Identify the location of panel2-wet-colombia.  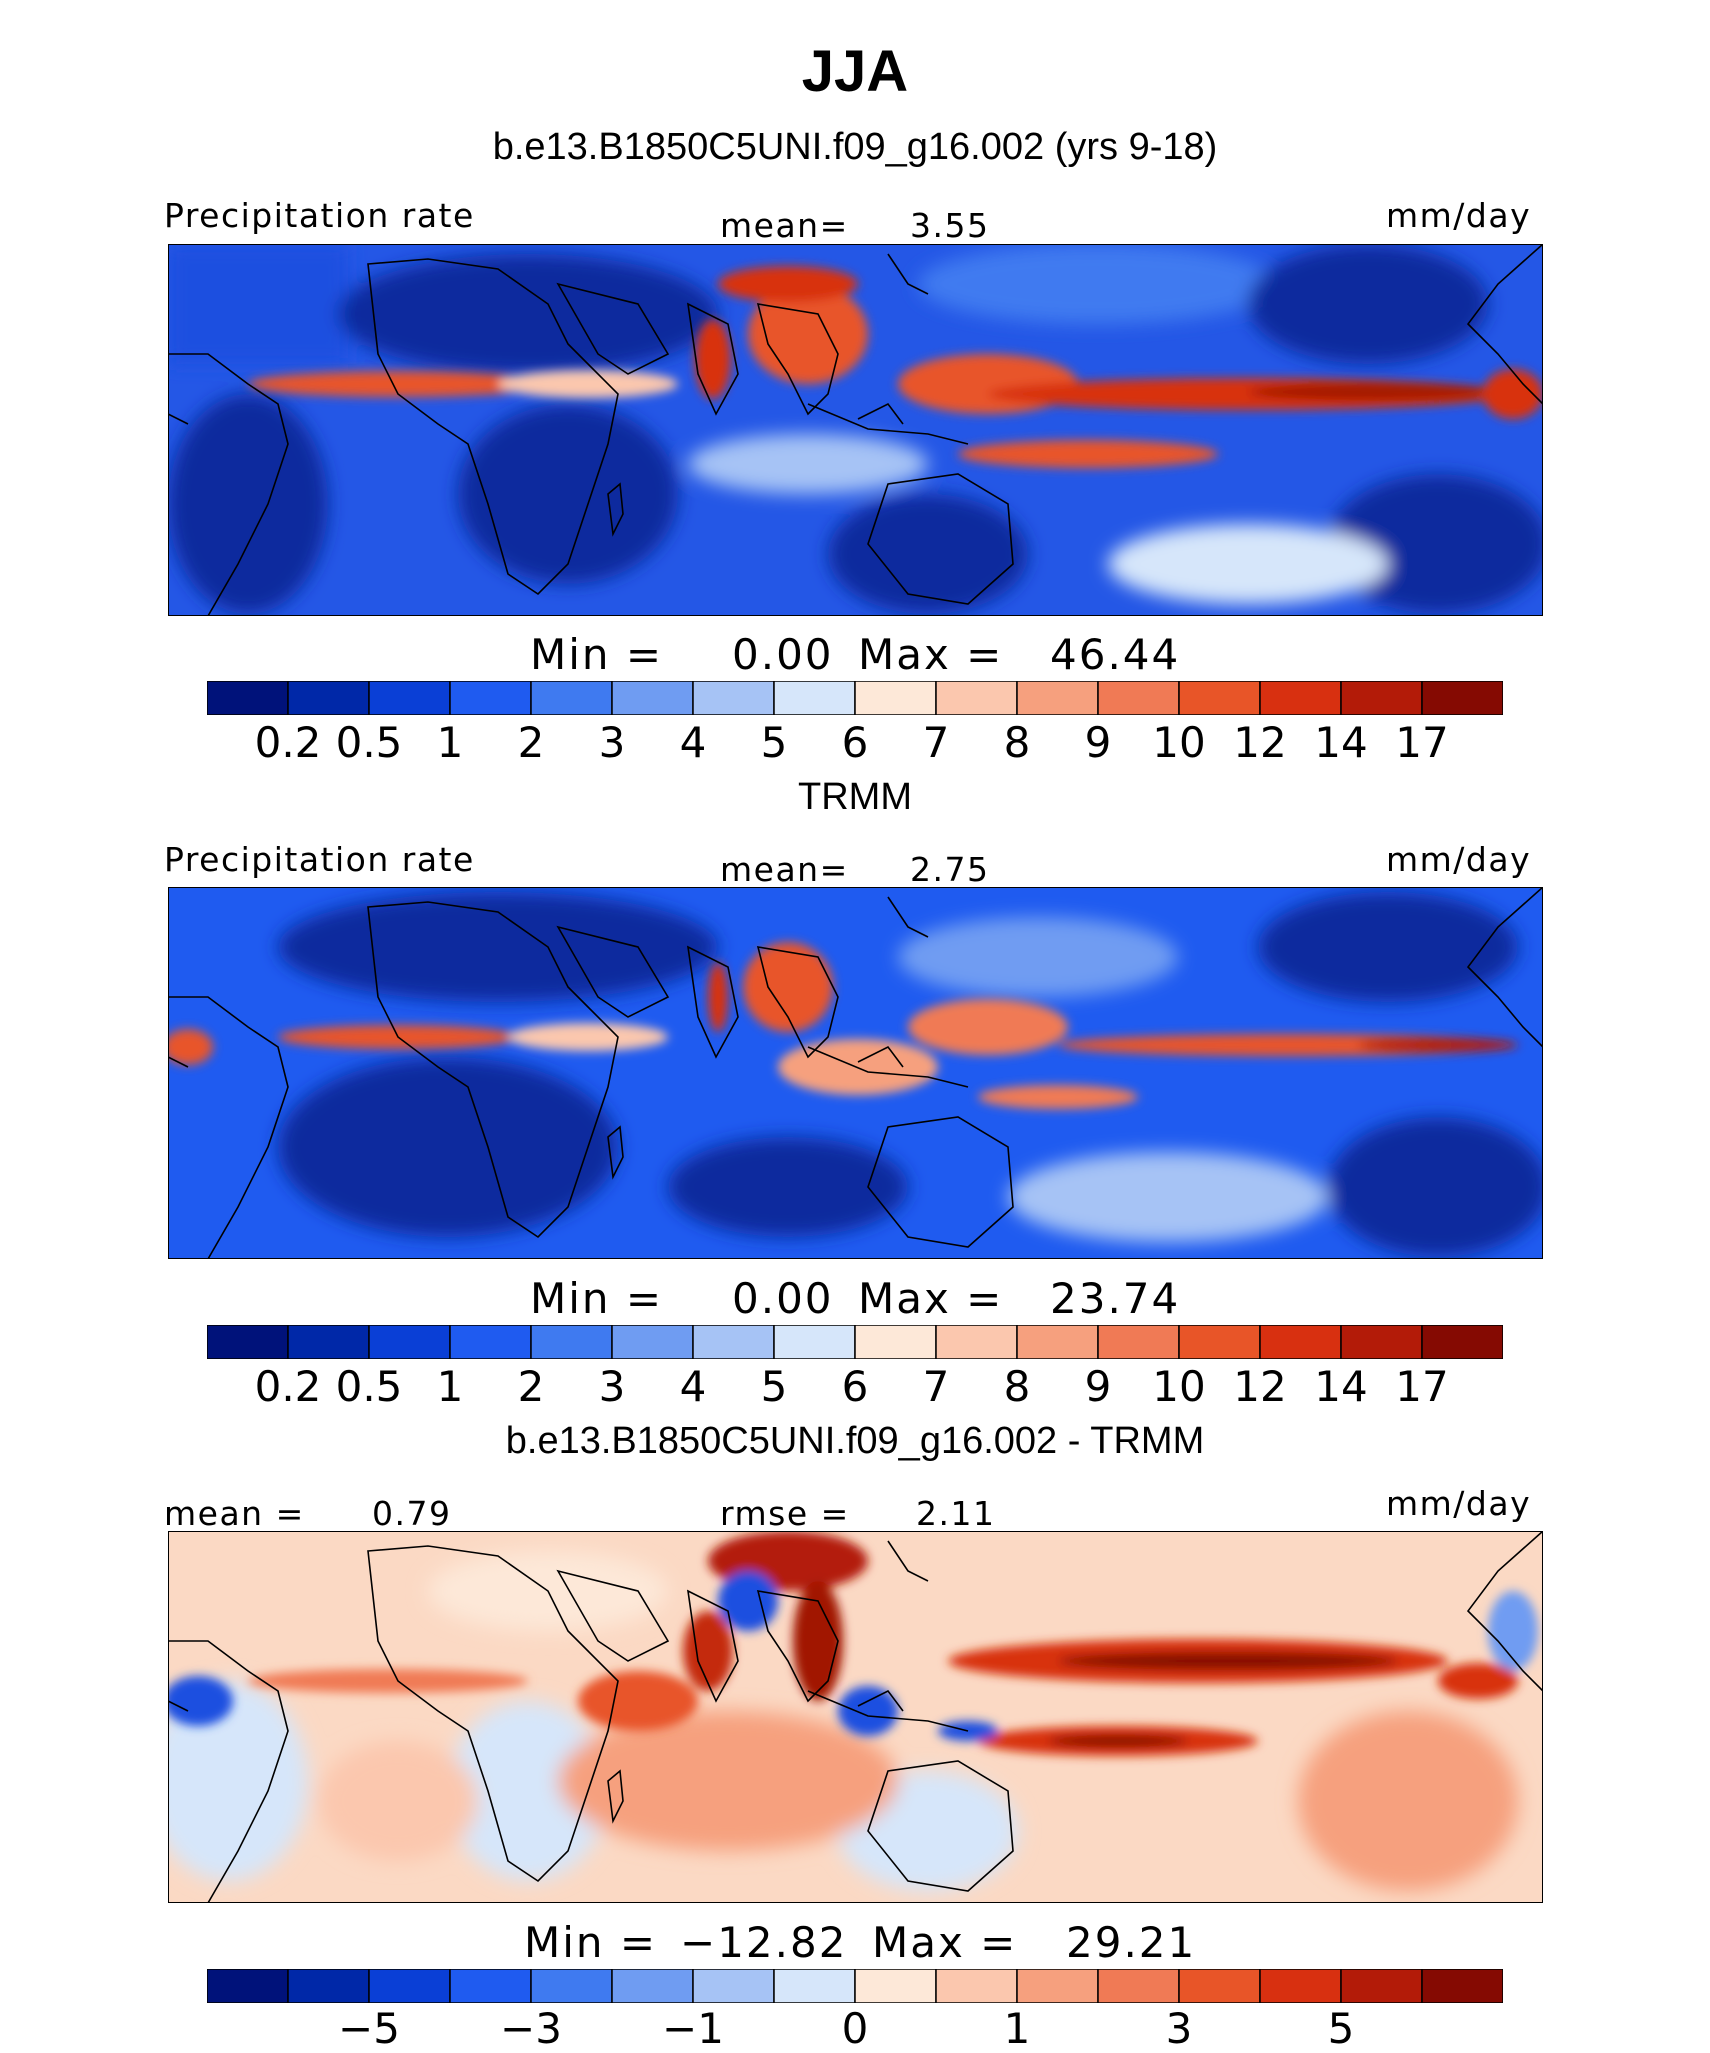
(190, 1047).